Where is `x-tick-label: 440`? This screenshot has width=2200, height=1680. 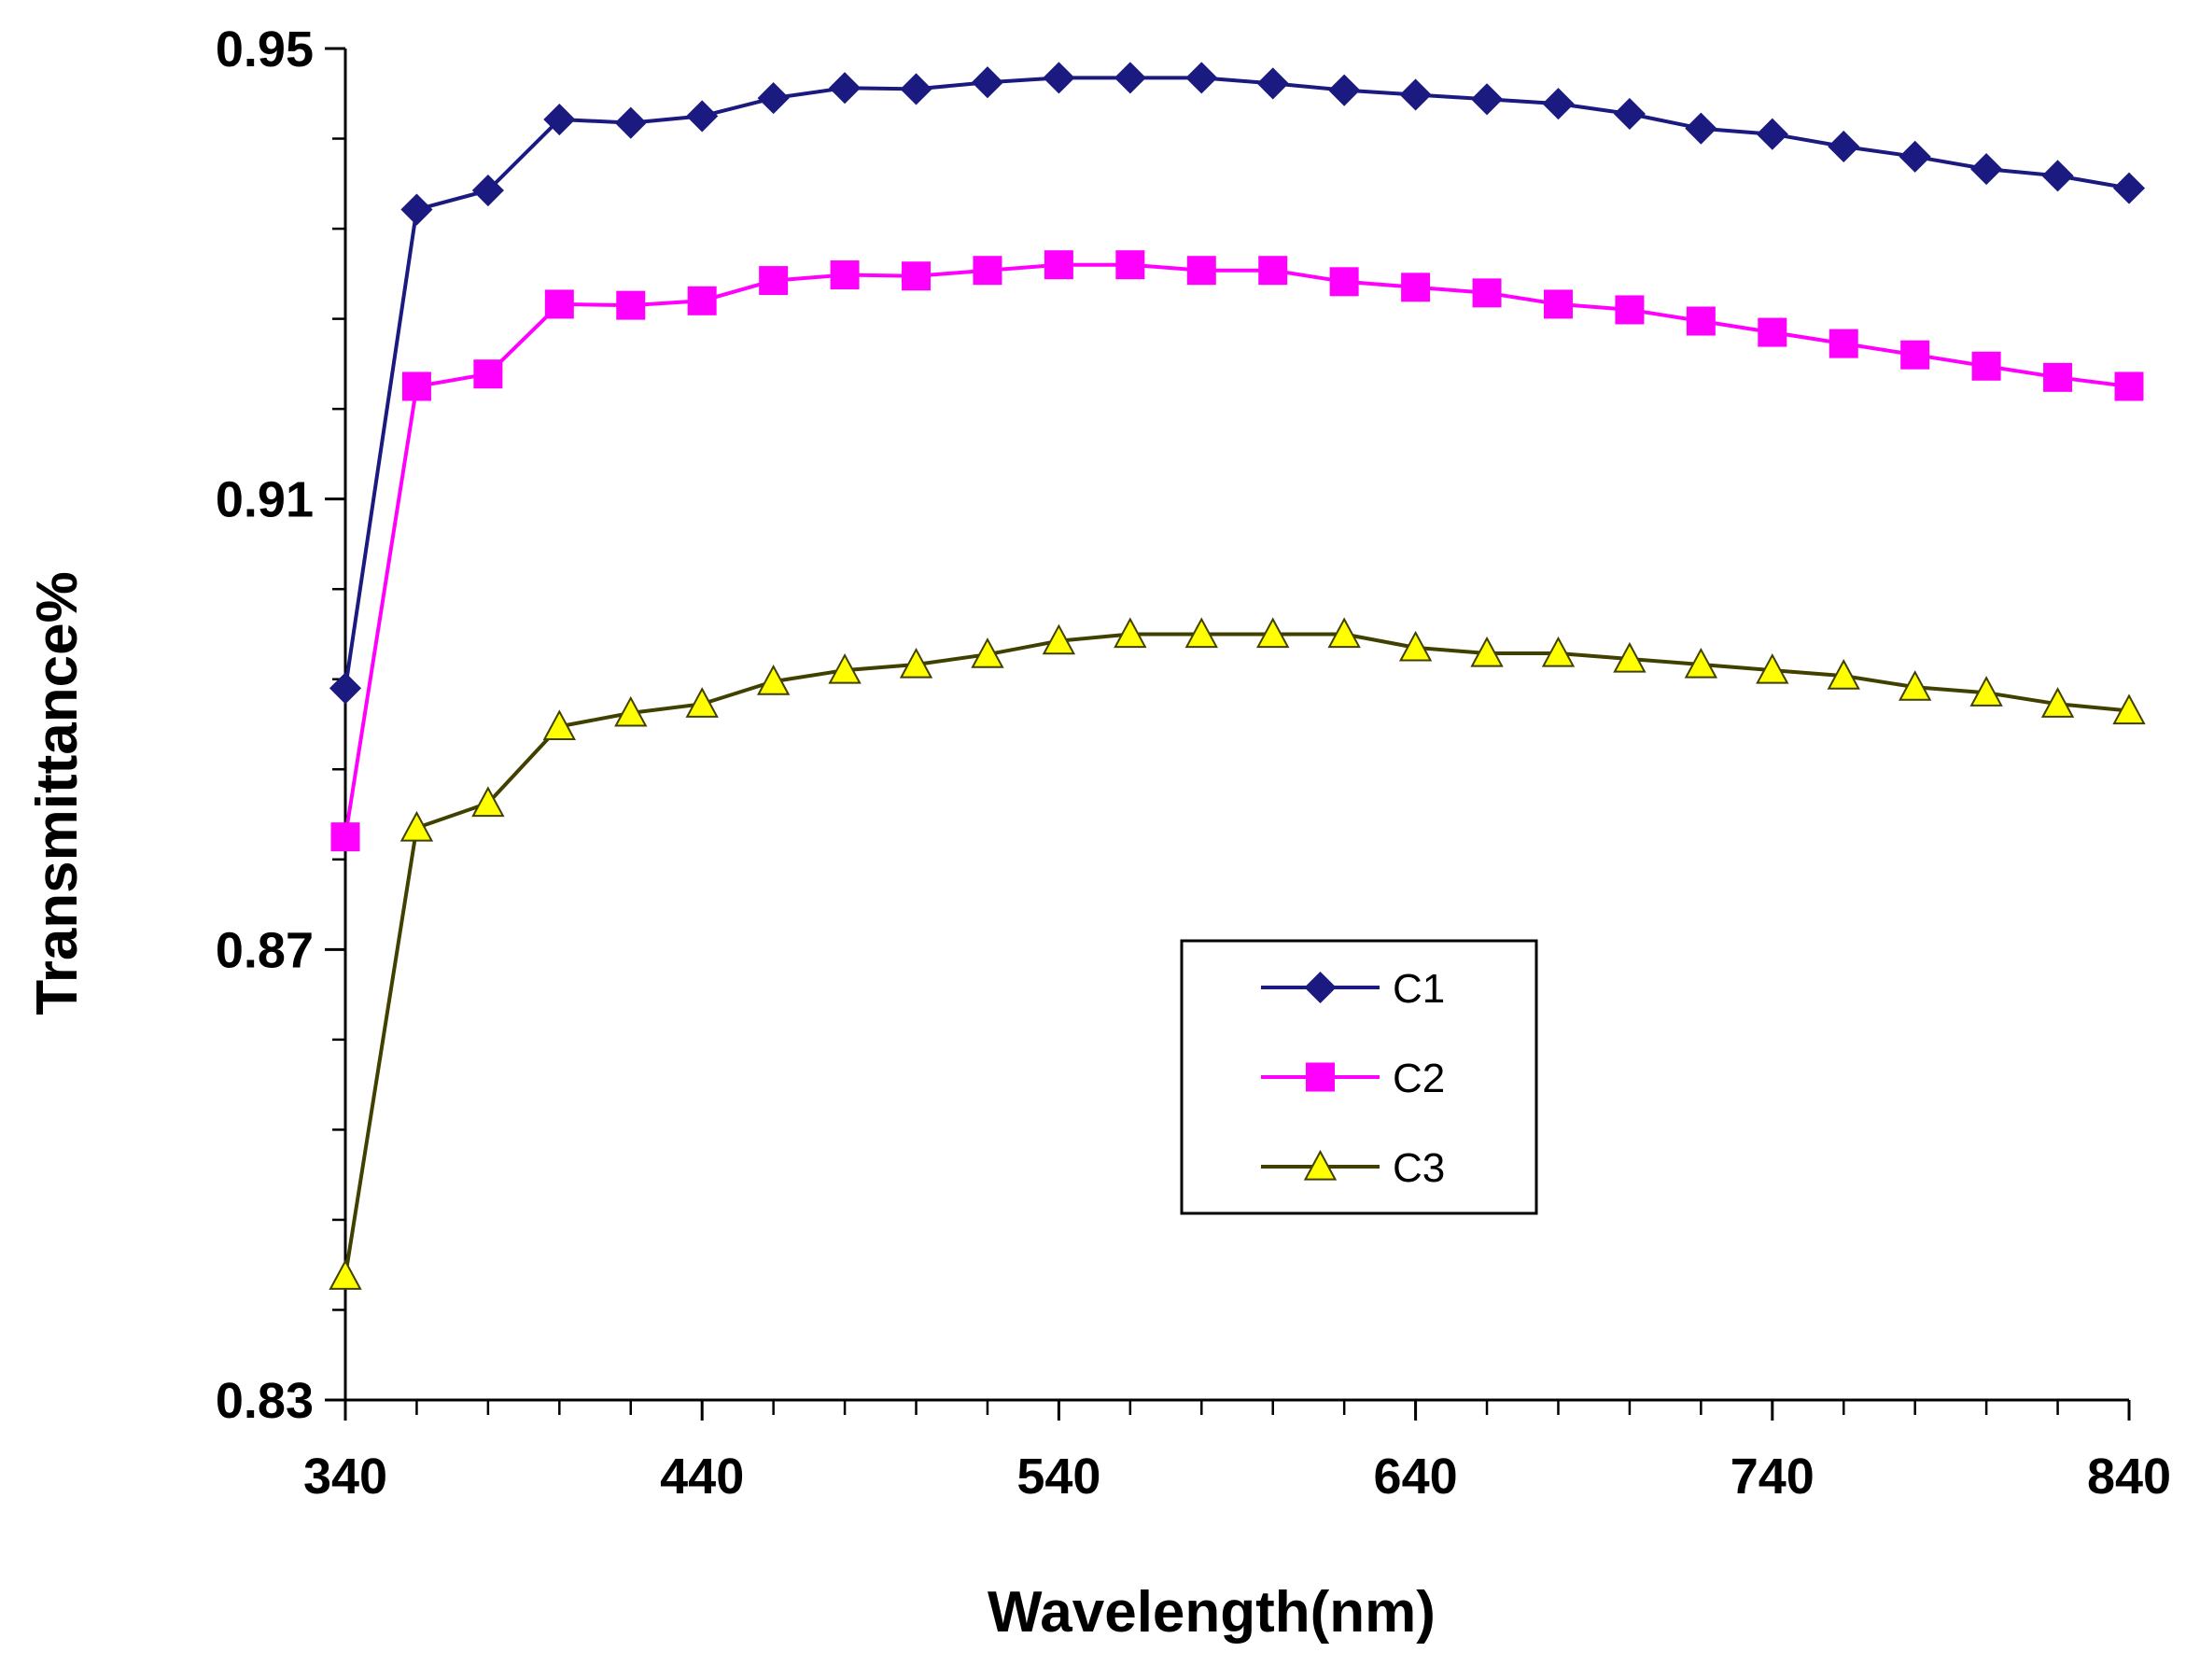 x-tick-label: 440 is located at coordinates (702, 1477).